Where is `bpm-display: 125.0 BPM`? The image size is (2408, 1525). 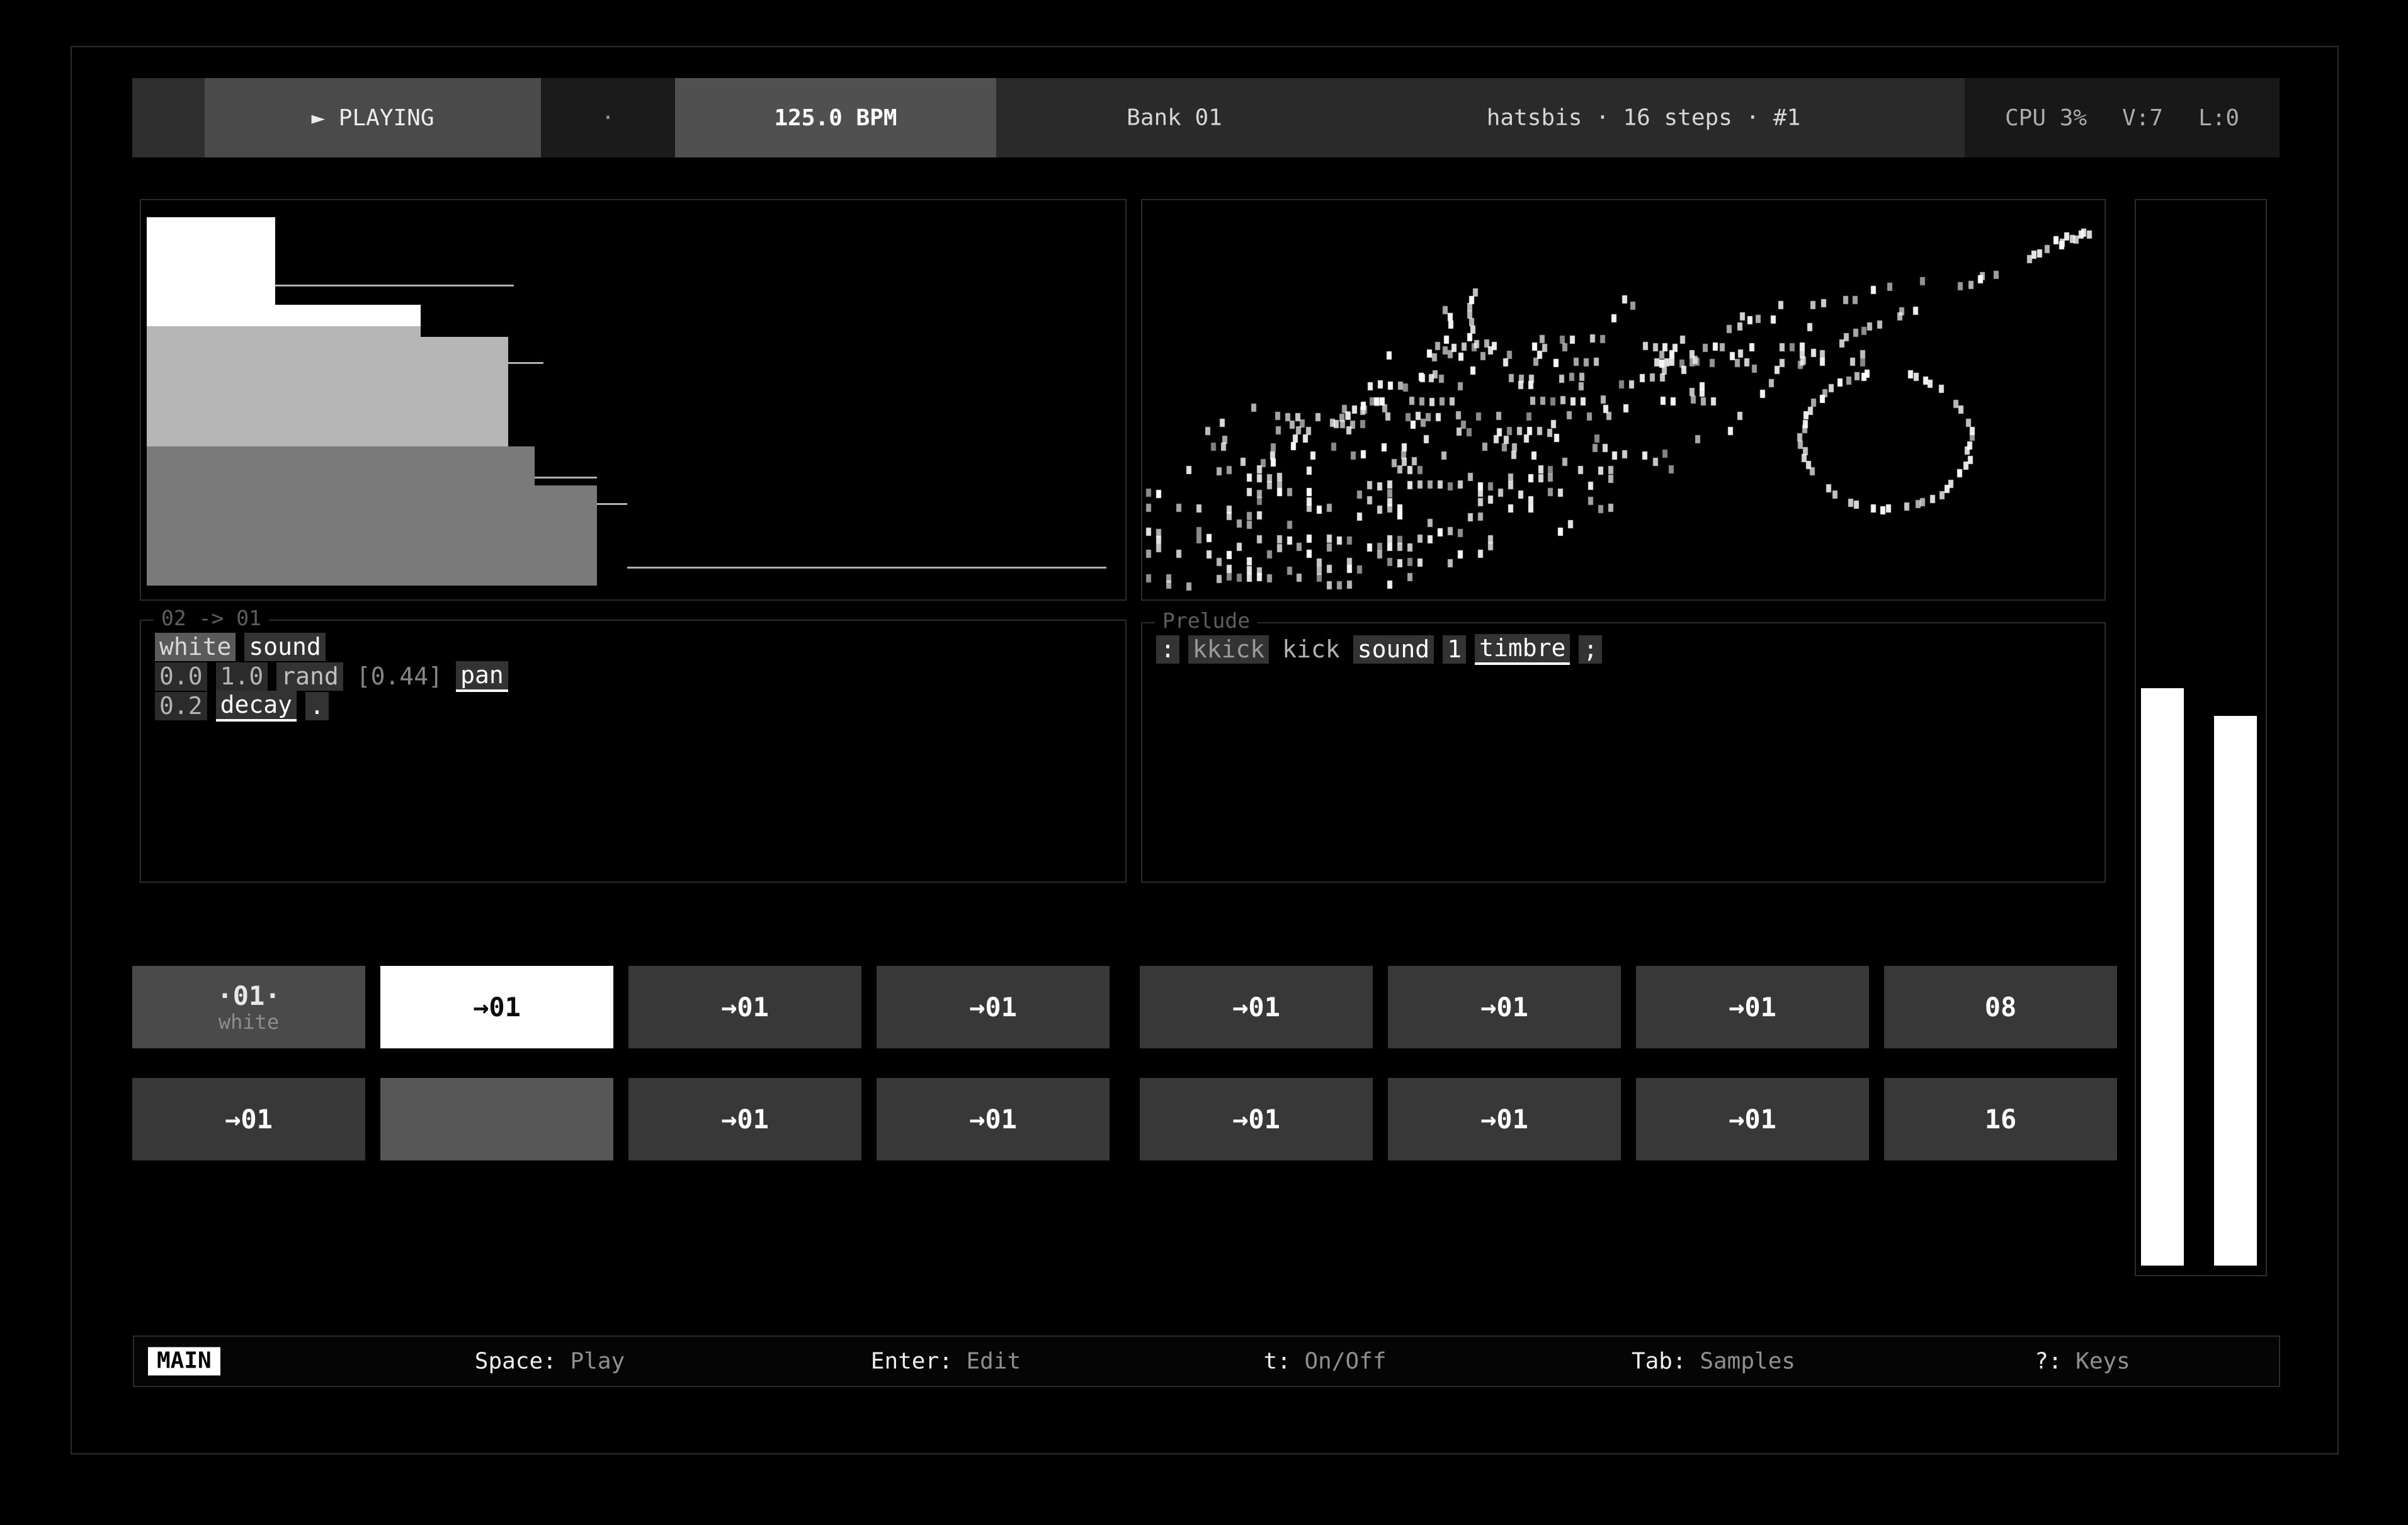 bpm-display: 125.0 BPM is located at coordinates (835, 117).